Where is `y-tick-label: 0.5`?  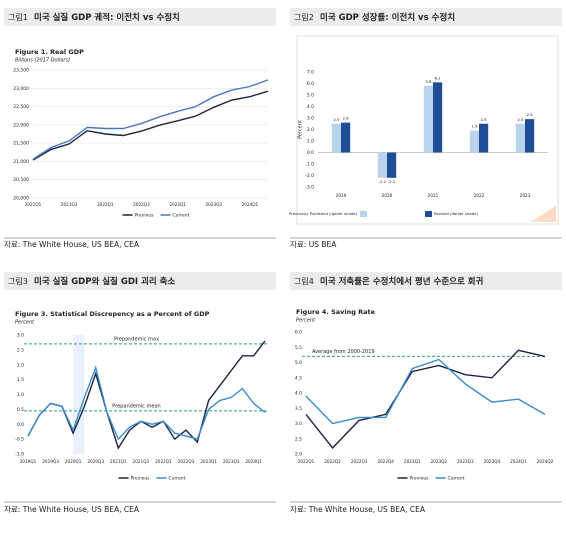
y-tick-label: 0.5 is located at coordinates (20, 410).